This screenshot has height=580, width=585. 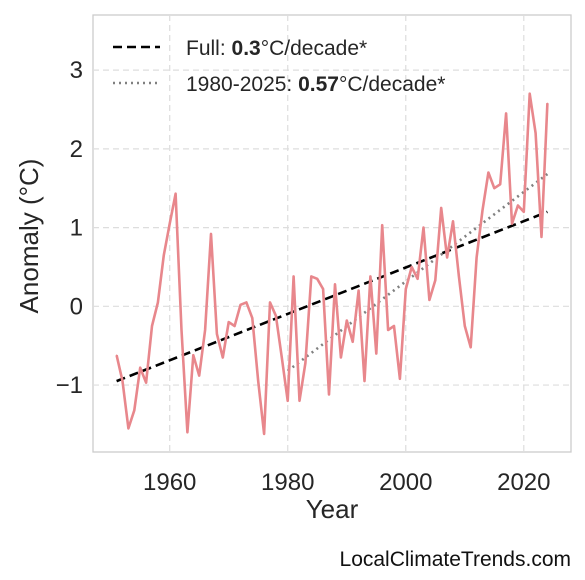 I want to click on legend-full-value: 0.3, so click(x=246, y=48).